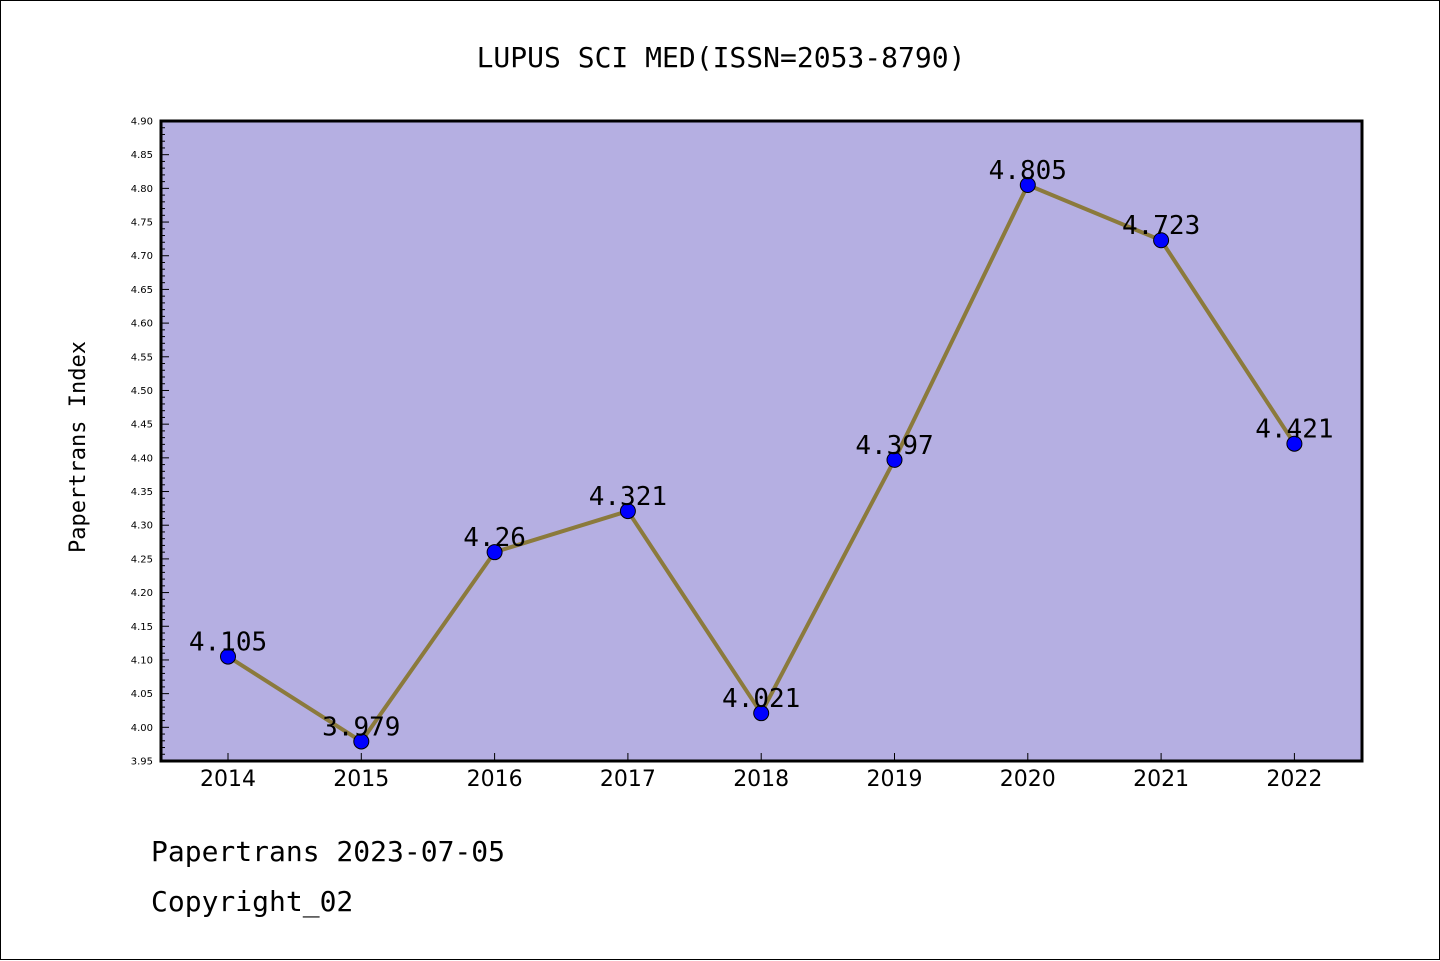 This screenshot has height=961, width=1440. I want to click on y-tick-label: 4.60, so click(142, 324).